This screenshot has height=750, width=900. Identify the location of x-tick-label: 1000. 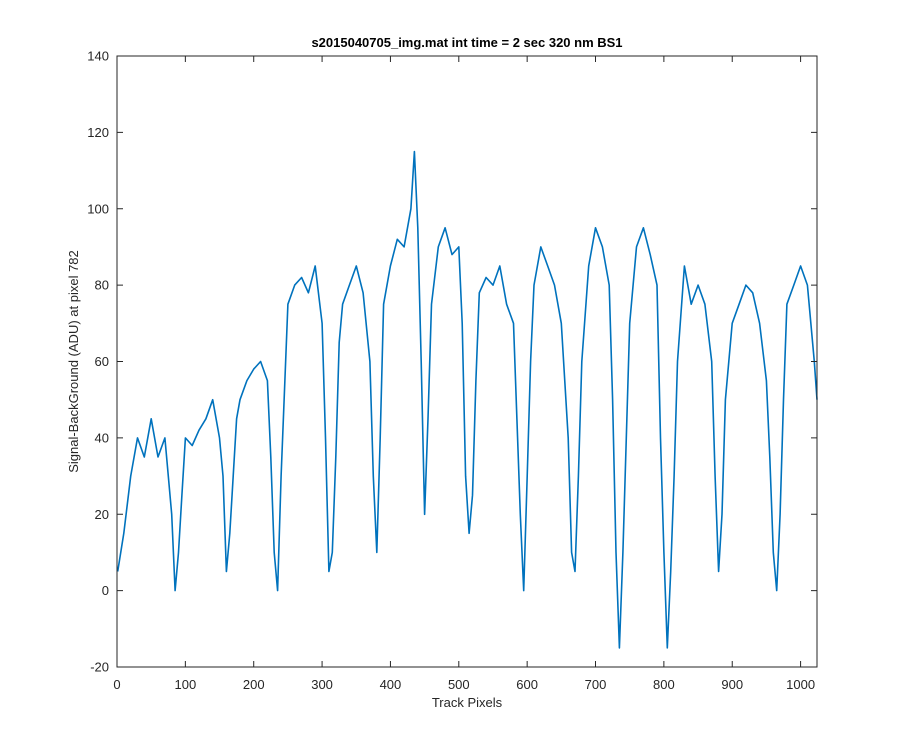
(800, 684).